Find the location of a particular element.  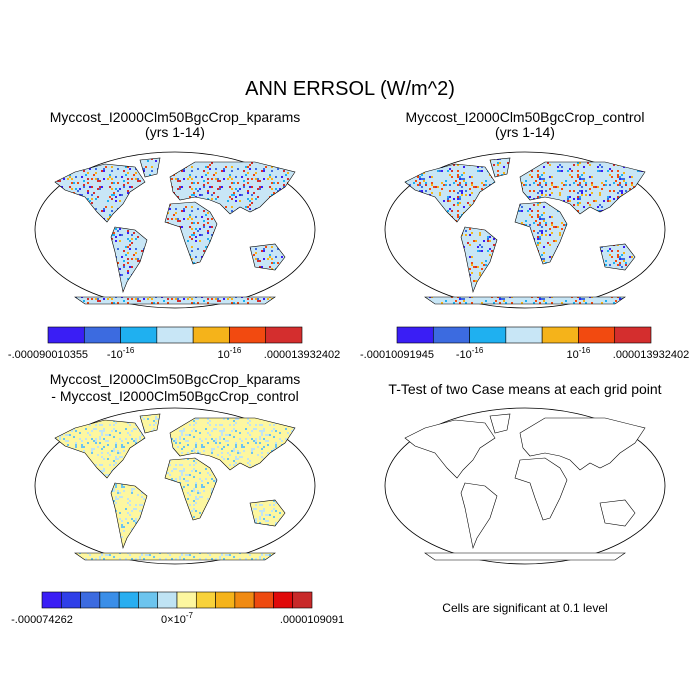

colorbar-label: .0000109091 is located at coordinates (312, 620).